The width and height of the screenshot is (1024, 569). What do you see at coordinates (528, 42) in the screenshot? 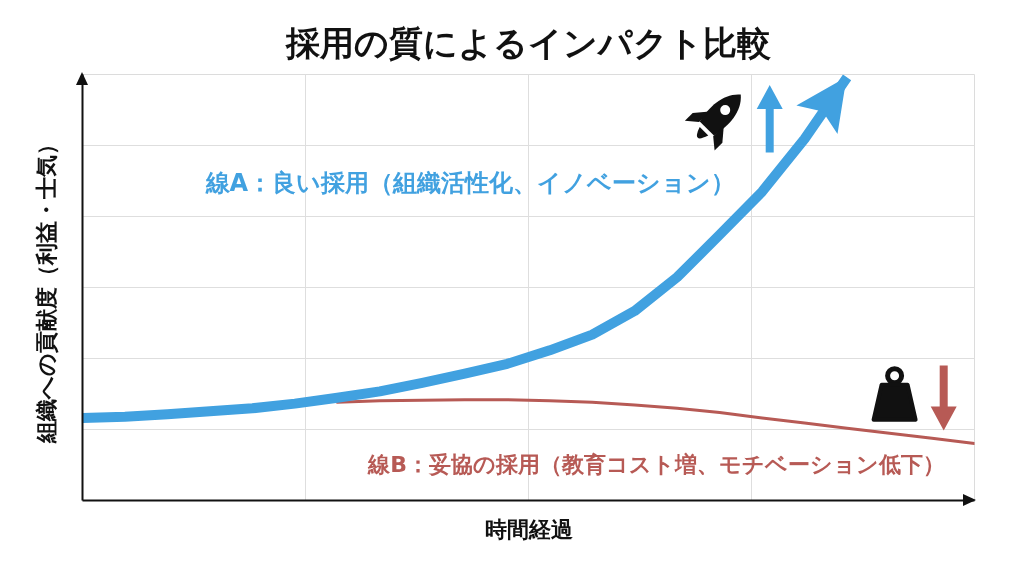
I see `chart-title: 採用の質によるインパクト比較` at bounding box center [528, 42].